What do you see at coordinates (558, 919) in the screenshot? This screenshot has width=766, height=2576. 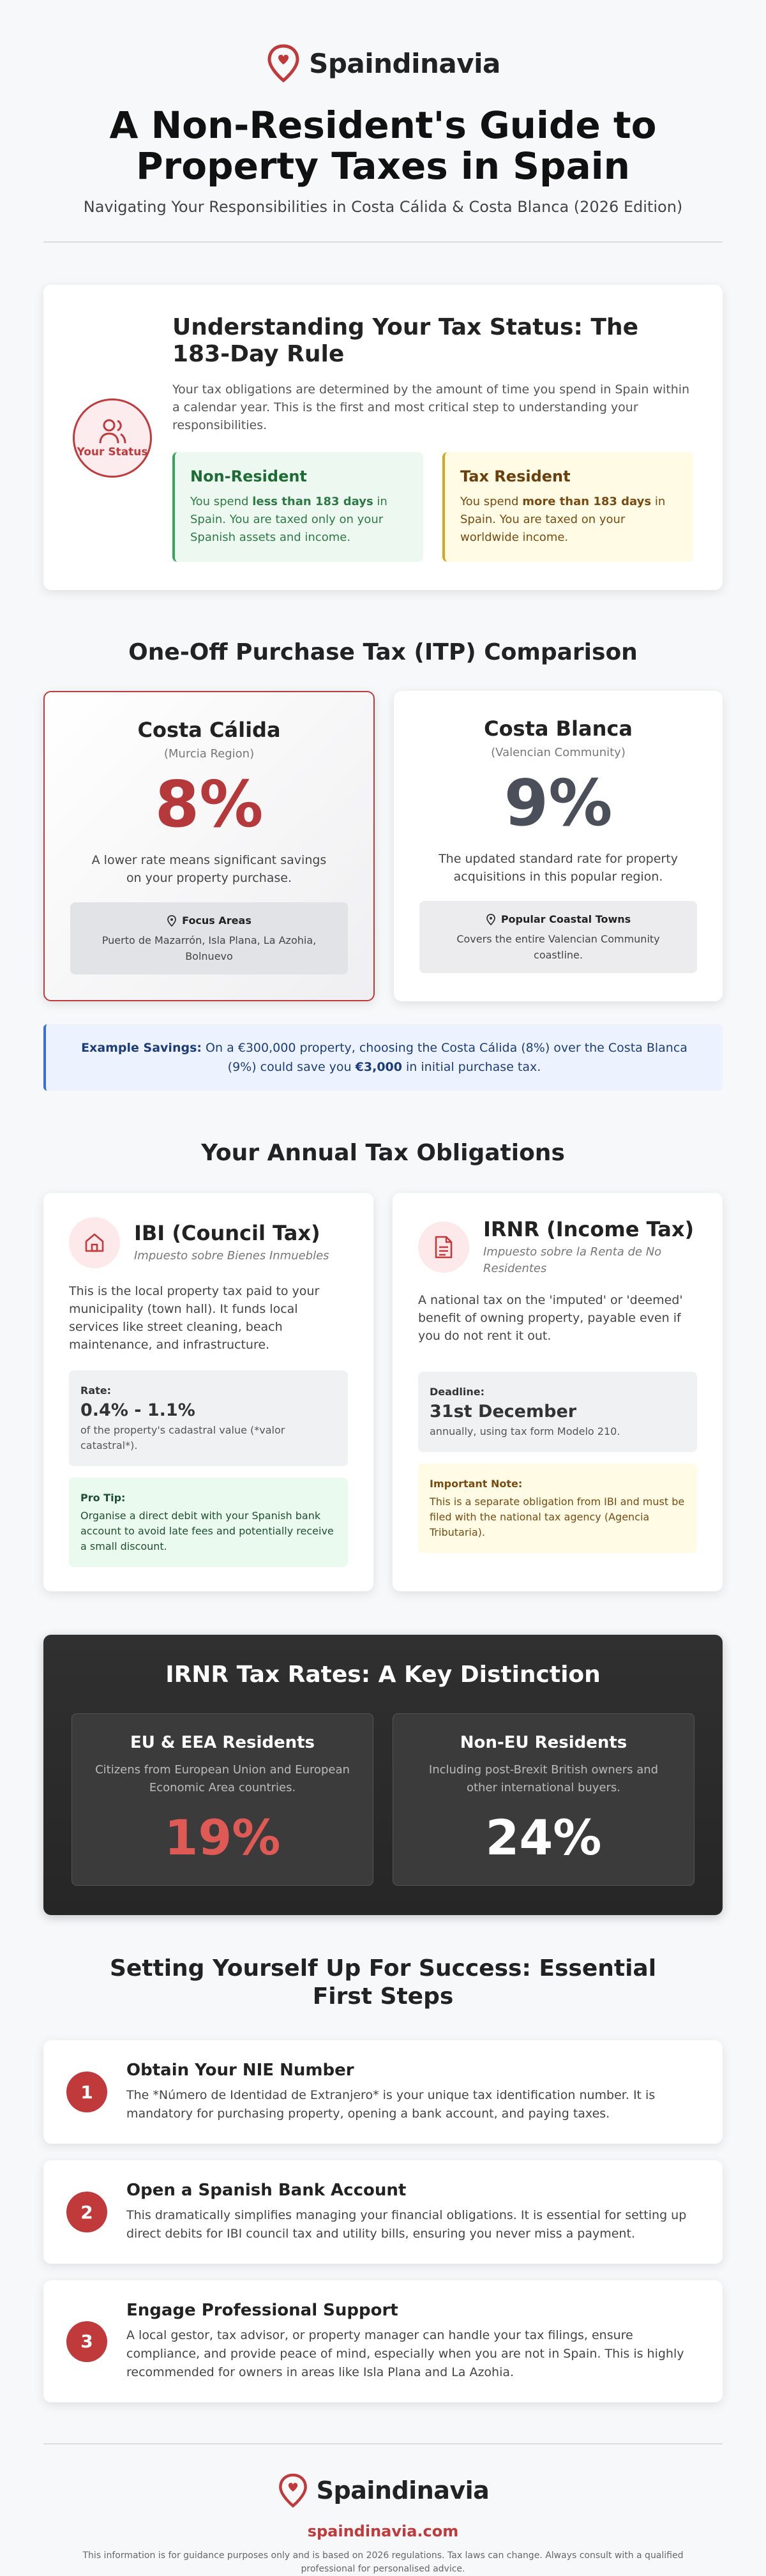 I see `box-title: Popular Coastal Towns` at bounding box center [558, 919].